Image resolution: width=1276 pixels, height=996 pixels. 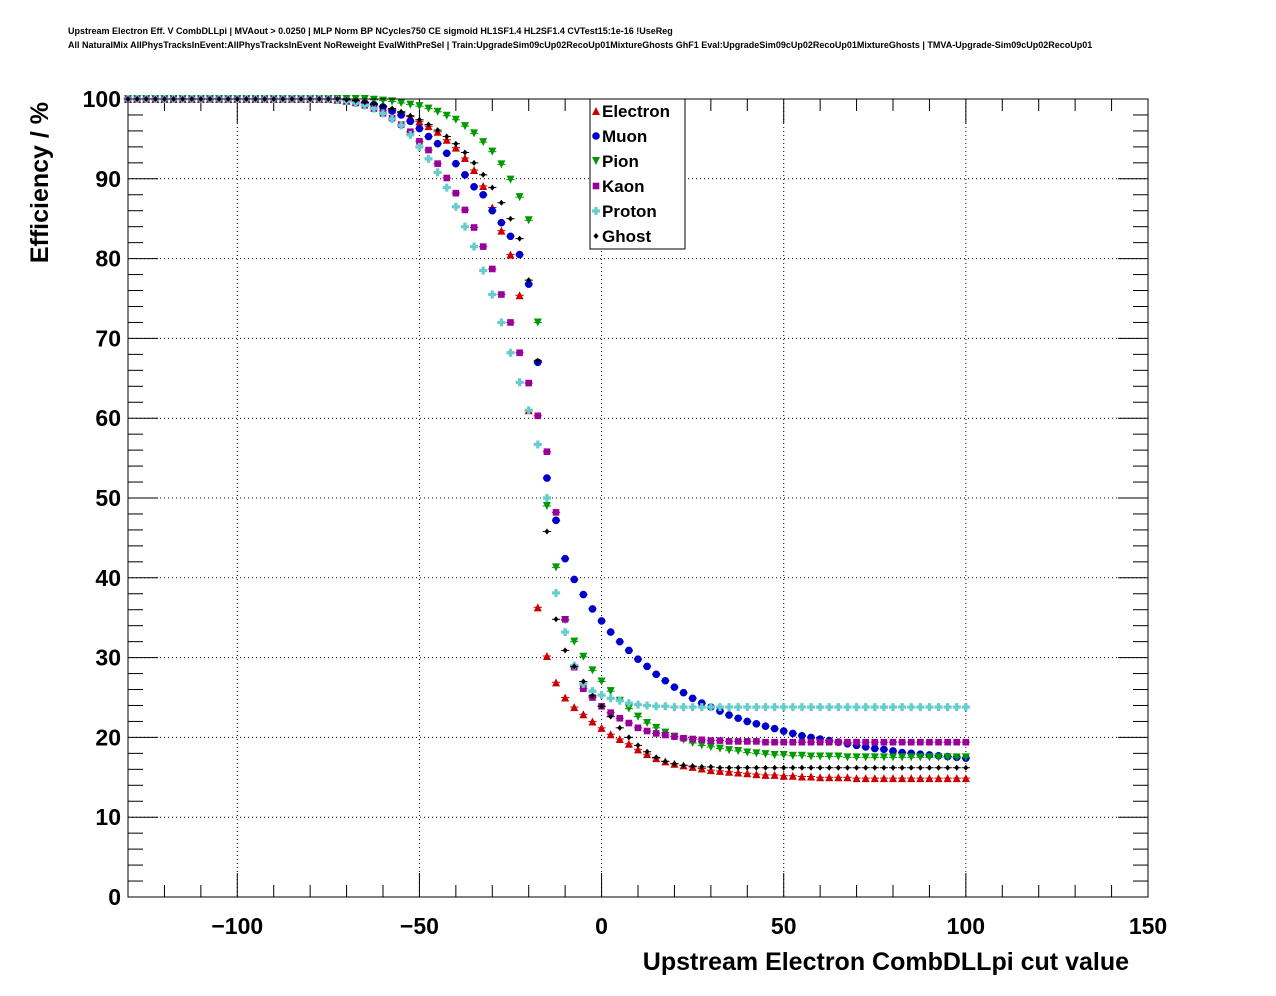 What do you see at coordinates (784, 926) in the screenshot?
I see `x-tick-label: 50` at bounding box center [784, 926].